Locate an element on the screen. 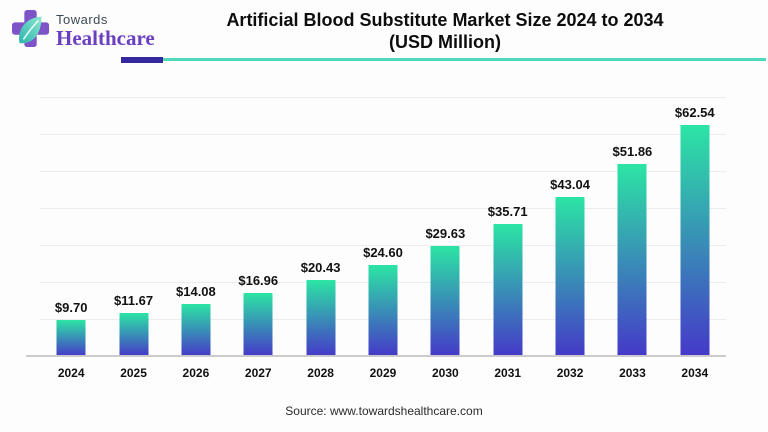 The image size is (768, 432). chart-column: $24.60 2029 is located at coordinates (383, 238).